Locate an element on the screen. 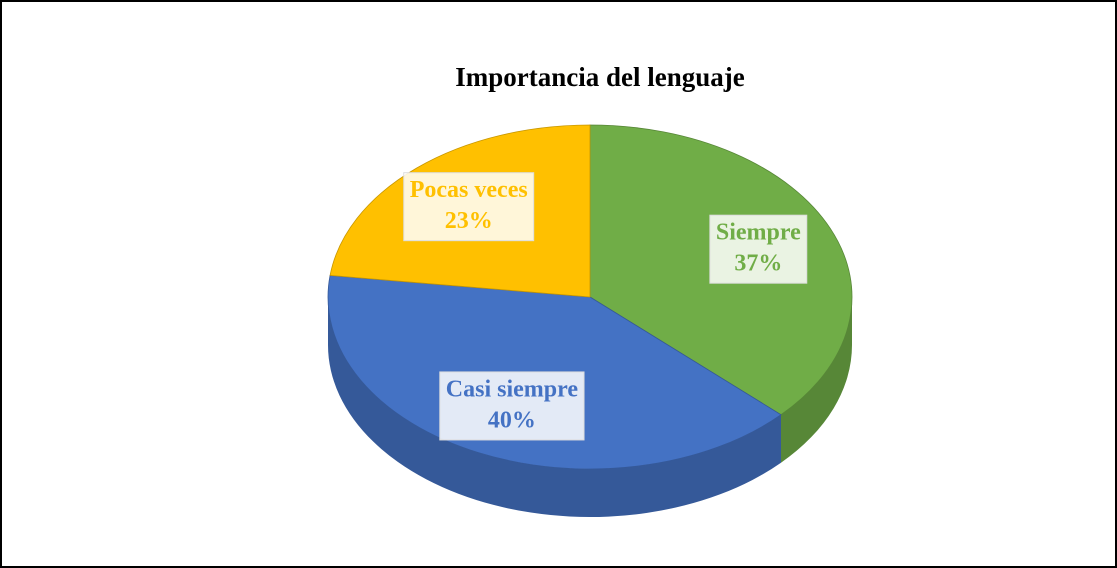 The image size is (1117, 568). data-label: Pocas veces 23% is located at coordinates (469, 207).